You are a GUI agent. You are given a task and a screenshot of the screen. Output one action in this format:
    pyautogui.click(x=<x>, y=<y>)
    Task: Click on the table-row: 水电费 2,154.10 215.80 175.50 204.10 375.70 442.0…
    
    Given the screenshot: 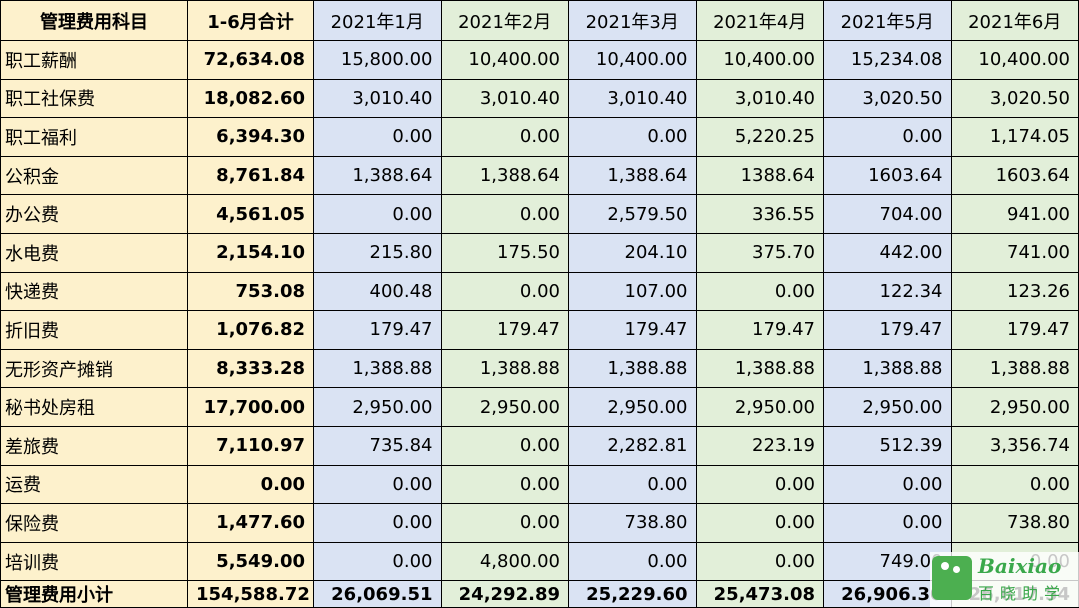 What is the action you would take?
    pyautogui.click(x=539, y=252)
    